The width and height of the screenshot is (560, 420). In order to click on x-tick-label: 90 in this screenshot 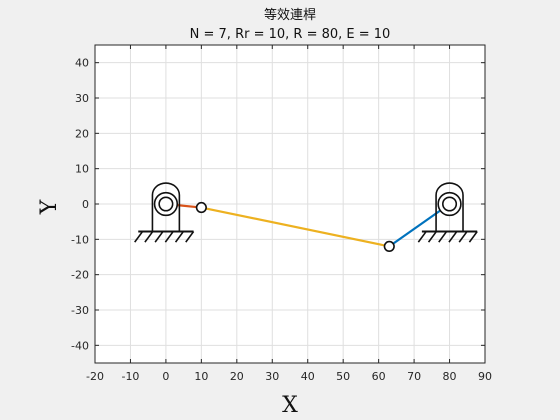, I will do `click(485, 376)`.